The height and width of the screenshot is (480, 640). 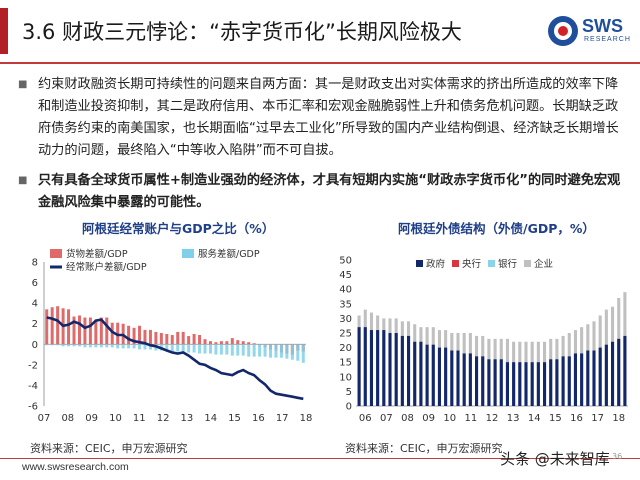 I want to click on legend-goods-swatch, so click(x=56, y=253).